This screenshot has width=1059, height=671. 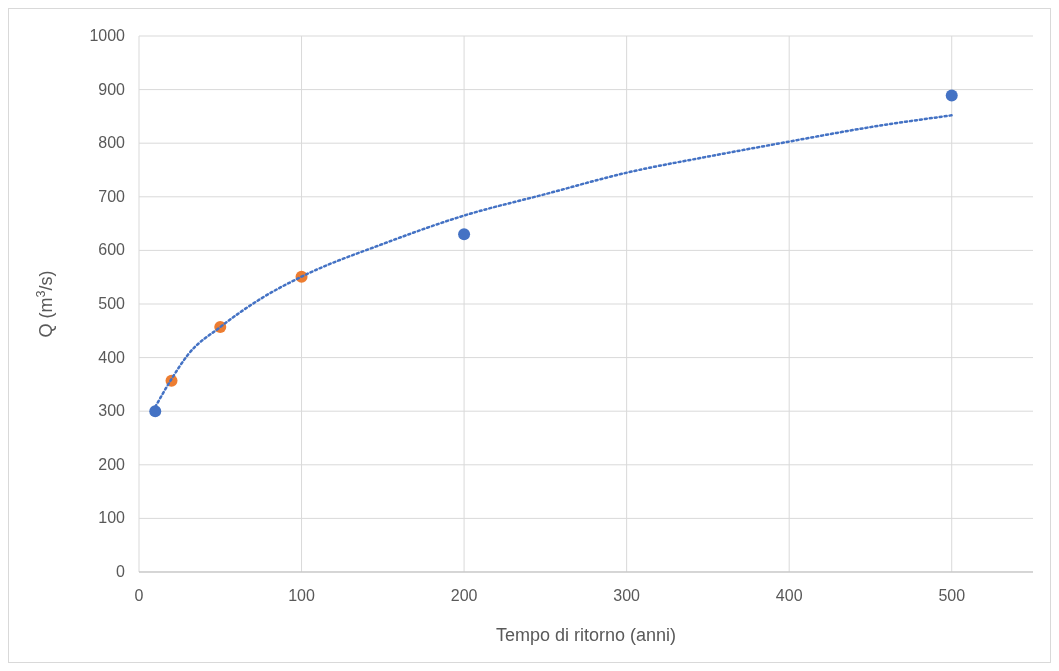 What do you see at coordinates (112, 411) in the screenshot?
I see `y-tick-label: 300` at bounding box center [112, 411].